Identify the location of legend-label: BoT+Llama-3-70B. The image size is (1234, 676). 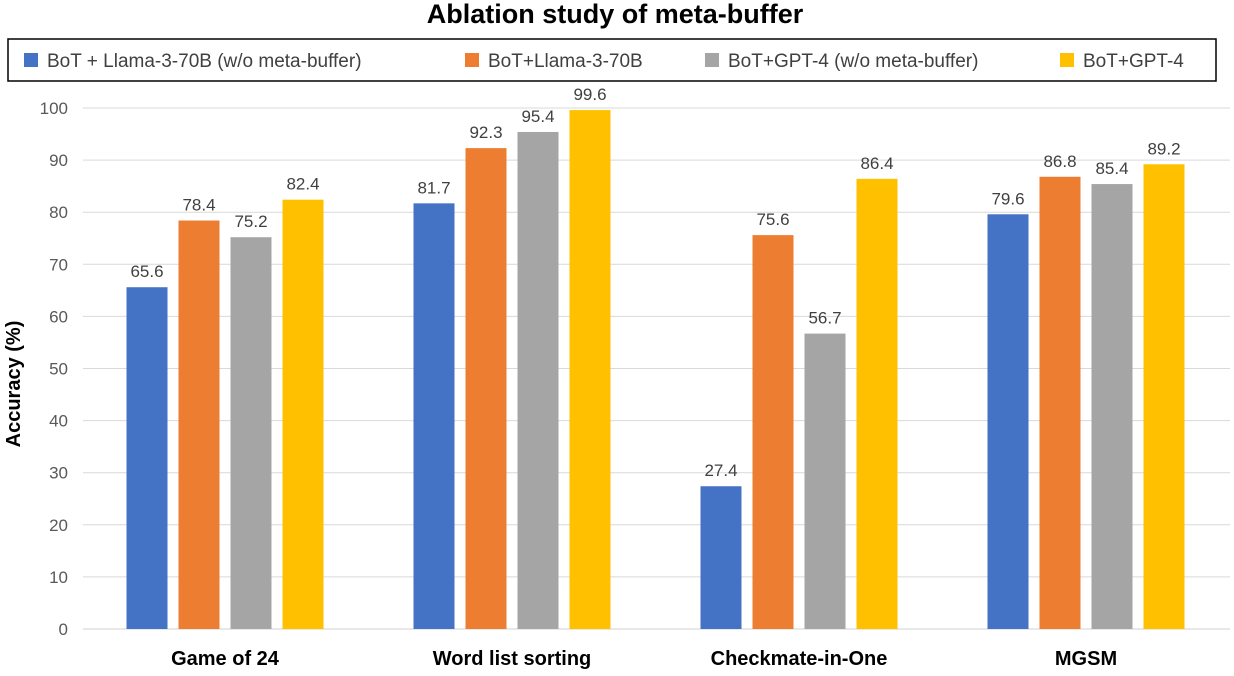
(565, 61).